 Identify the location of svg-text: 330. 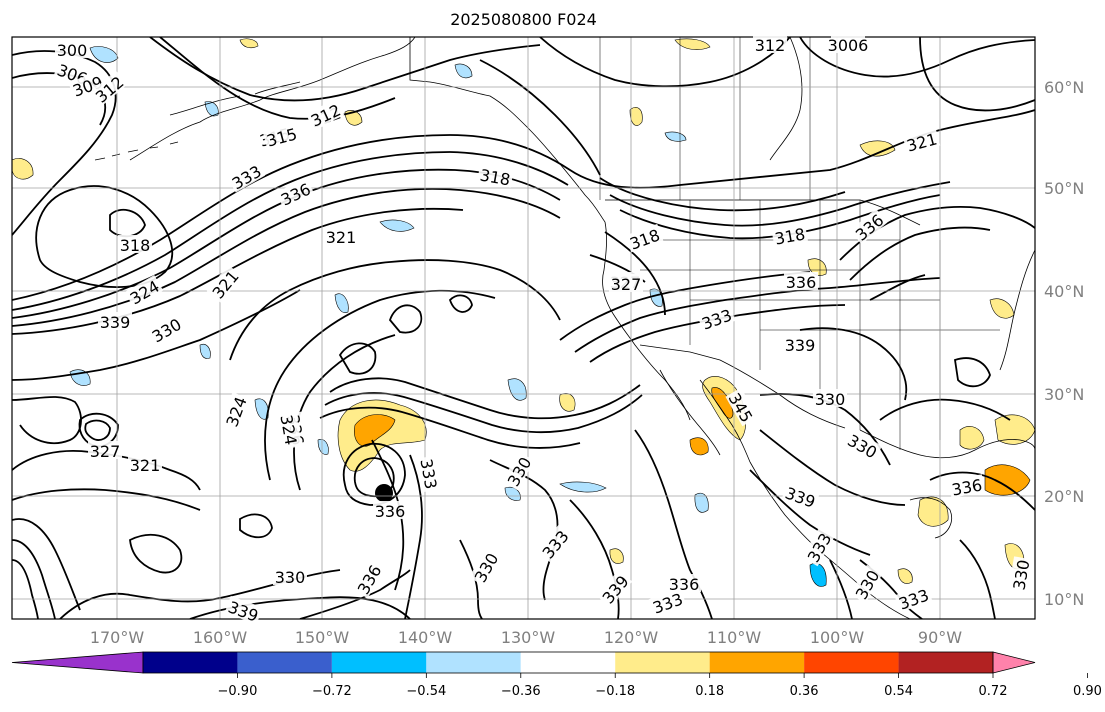
(290, 577).